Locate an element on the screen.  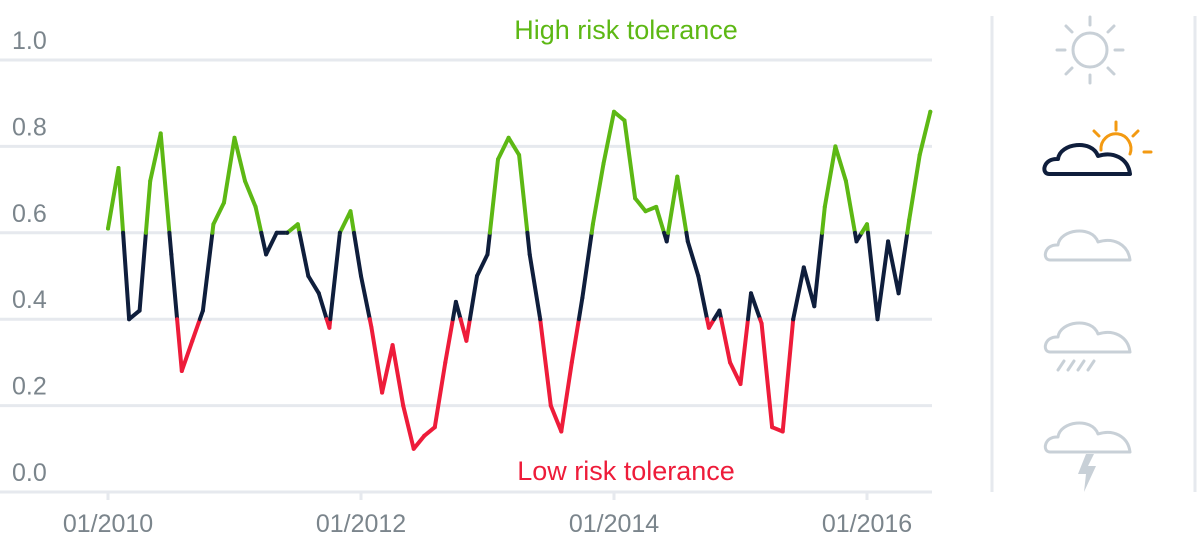
y-tick-label: 0.8 is located at coordinates (29, 127).